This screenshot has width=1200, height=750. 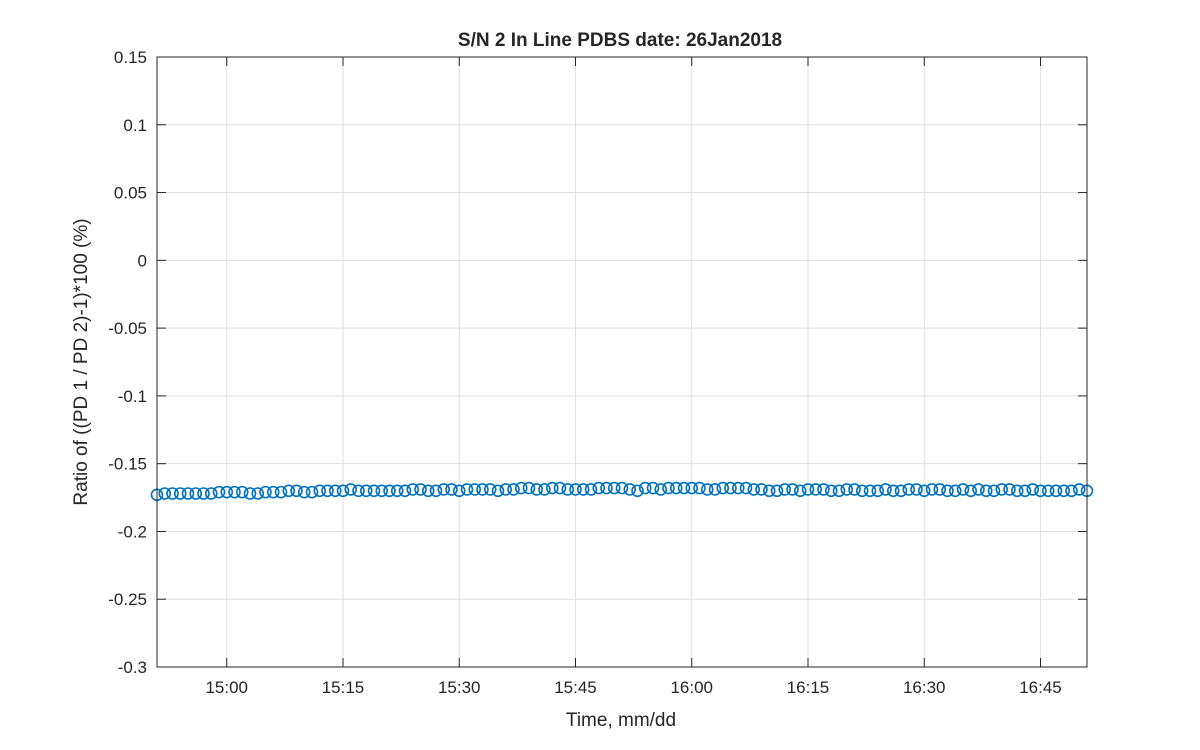 I want to click on y-tick-label: -0.25, so click(x=127, y=599).